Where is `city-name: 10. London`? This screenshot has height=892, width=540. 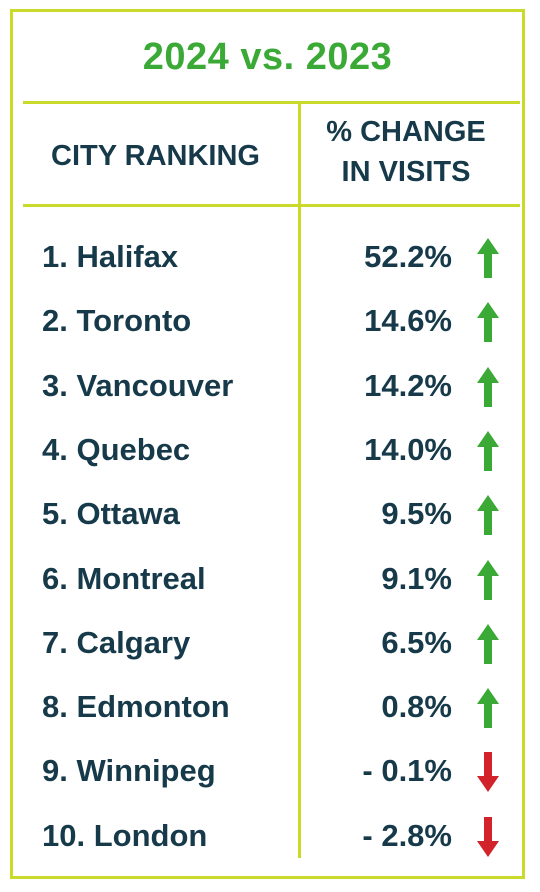 city-name: 10. London is located at coordinates (125, 835).